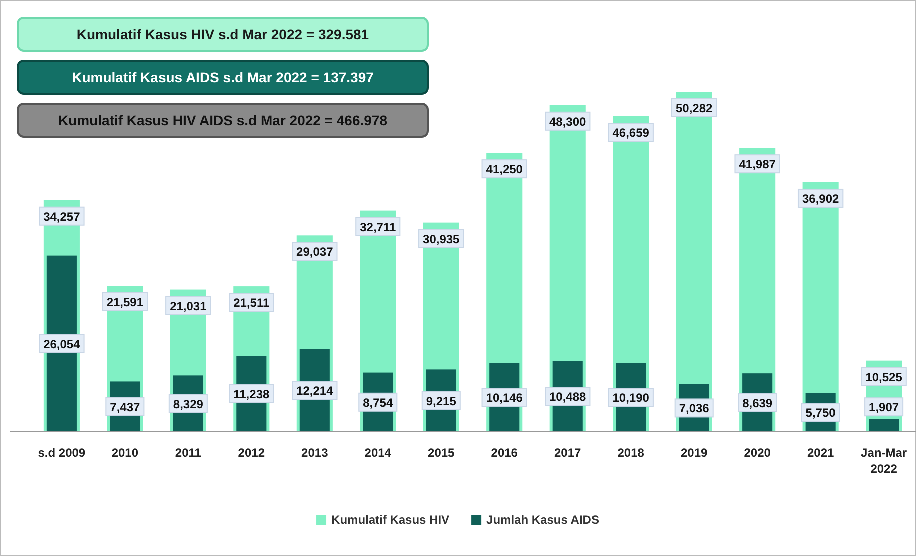 Image resolution: width=916 pixels, height=556 pixels. Describe the element at coordinates (378, 403) in the screenshot. I see `data-label: 8,754` at that location.